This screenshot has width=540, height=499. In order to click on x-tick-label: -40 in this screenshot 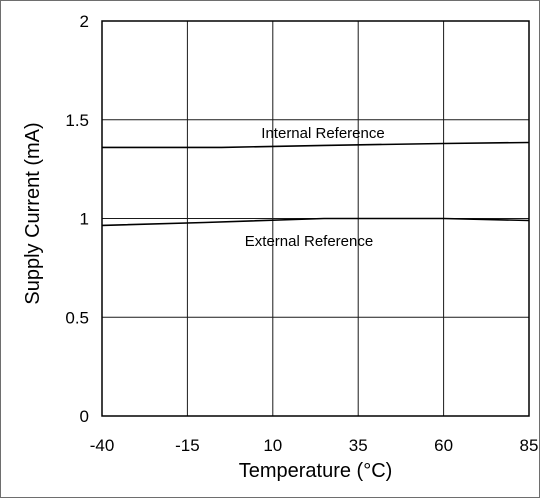, I will do `click(102, 445)`.